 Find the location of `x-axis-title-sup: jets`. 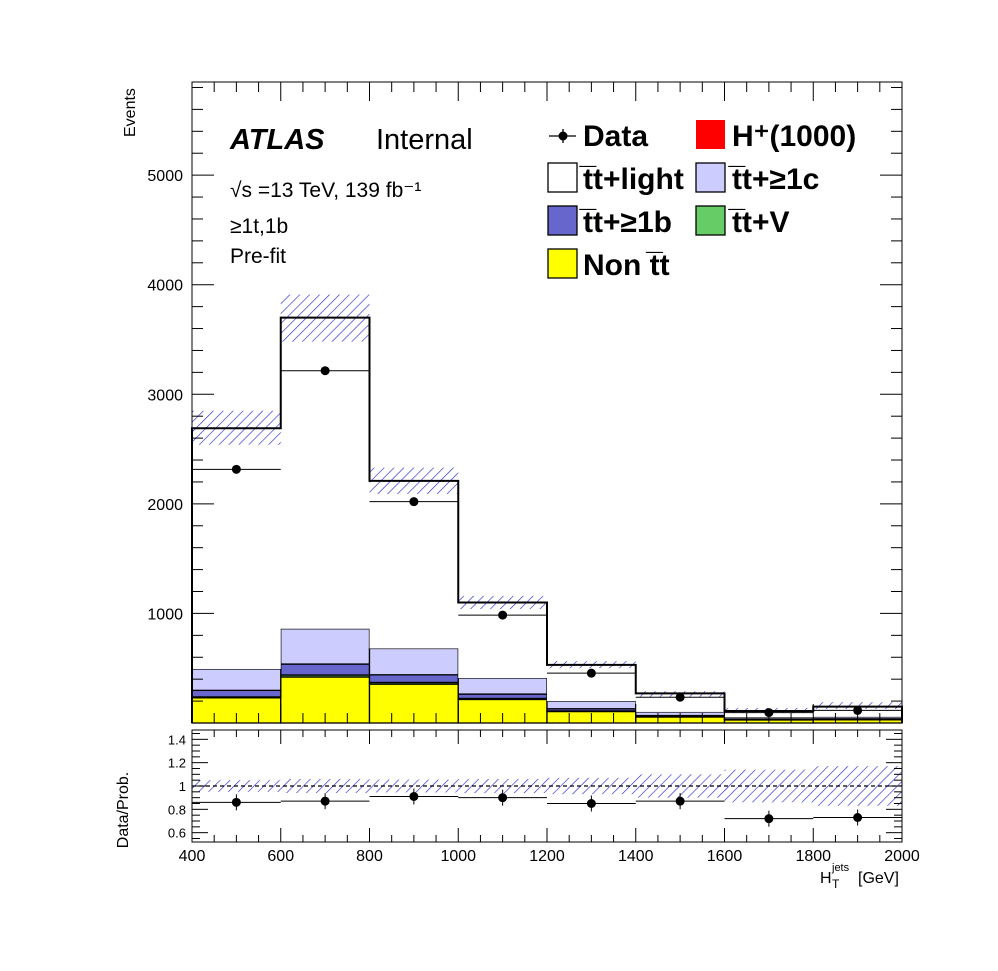

x-axis-title-sup: jets is located at coordinates (840, 868).